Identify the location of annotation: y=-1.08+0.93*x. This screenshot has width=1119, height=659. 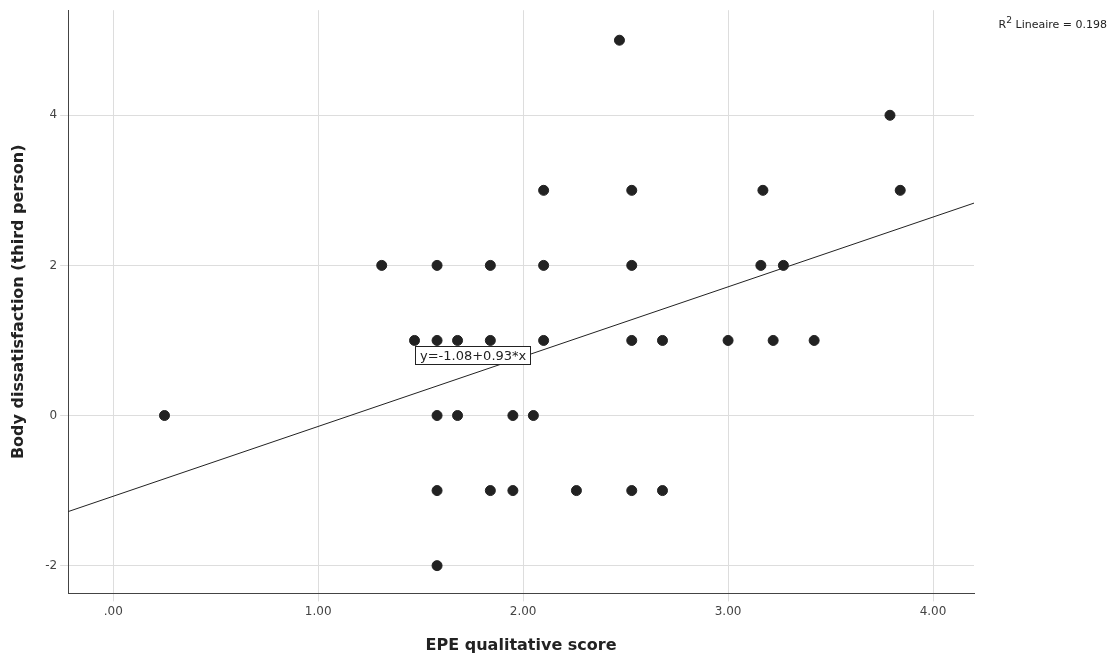
(473, 355).